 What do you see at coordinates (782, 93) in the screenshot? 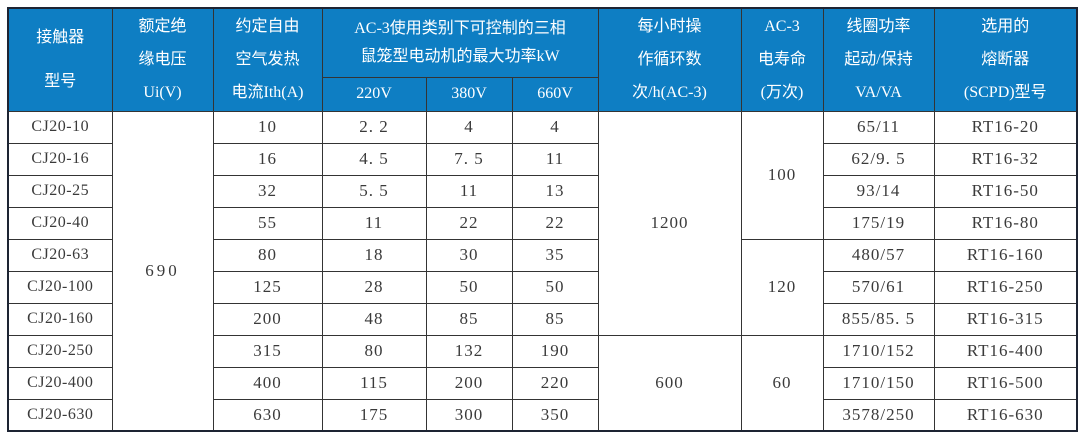
I see `header-line: (万次)` at bounding box center [782, 93].